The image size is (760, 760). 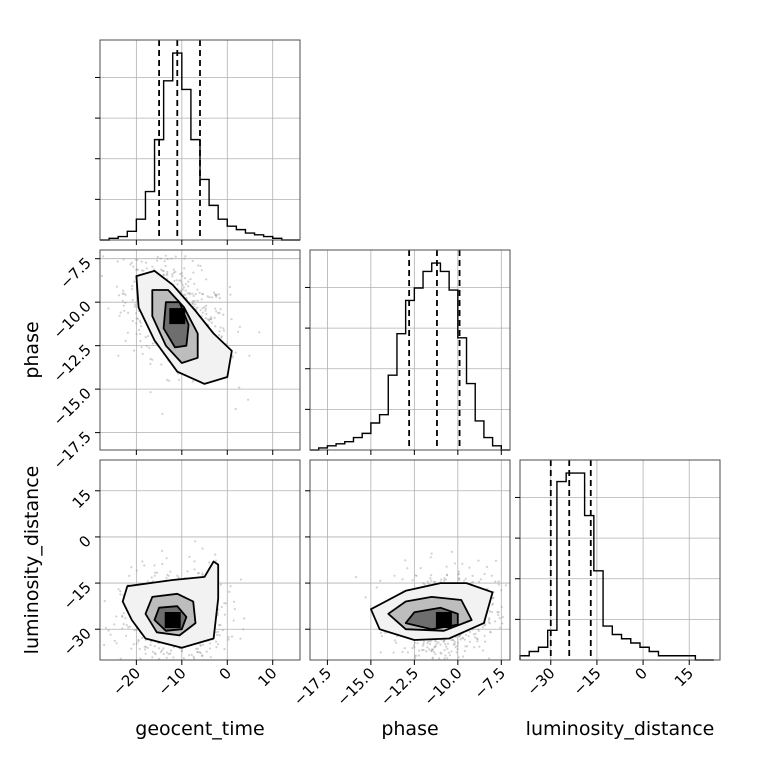 What do you see at coordinates (172, 681) in the screenshot?
I see `x-tick-label: −10` at bounding box center [172, 681].